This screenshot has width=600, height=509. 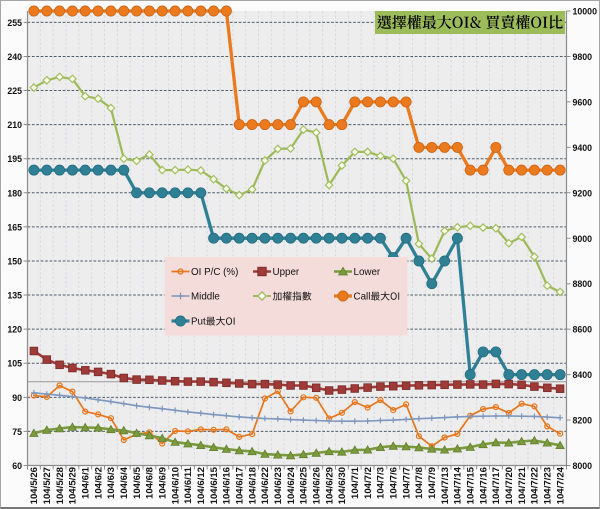 What do you see at coordinates (585, 12) in the screenshot?
I see `svg-text: 10000` at bounding box center [585, 12].